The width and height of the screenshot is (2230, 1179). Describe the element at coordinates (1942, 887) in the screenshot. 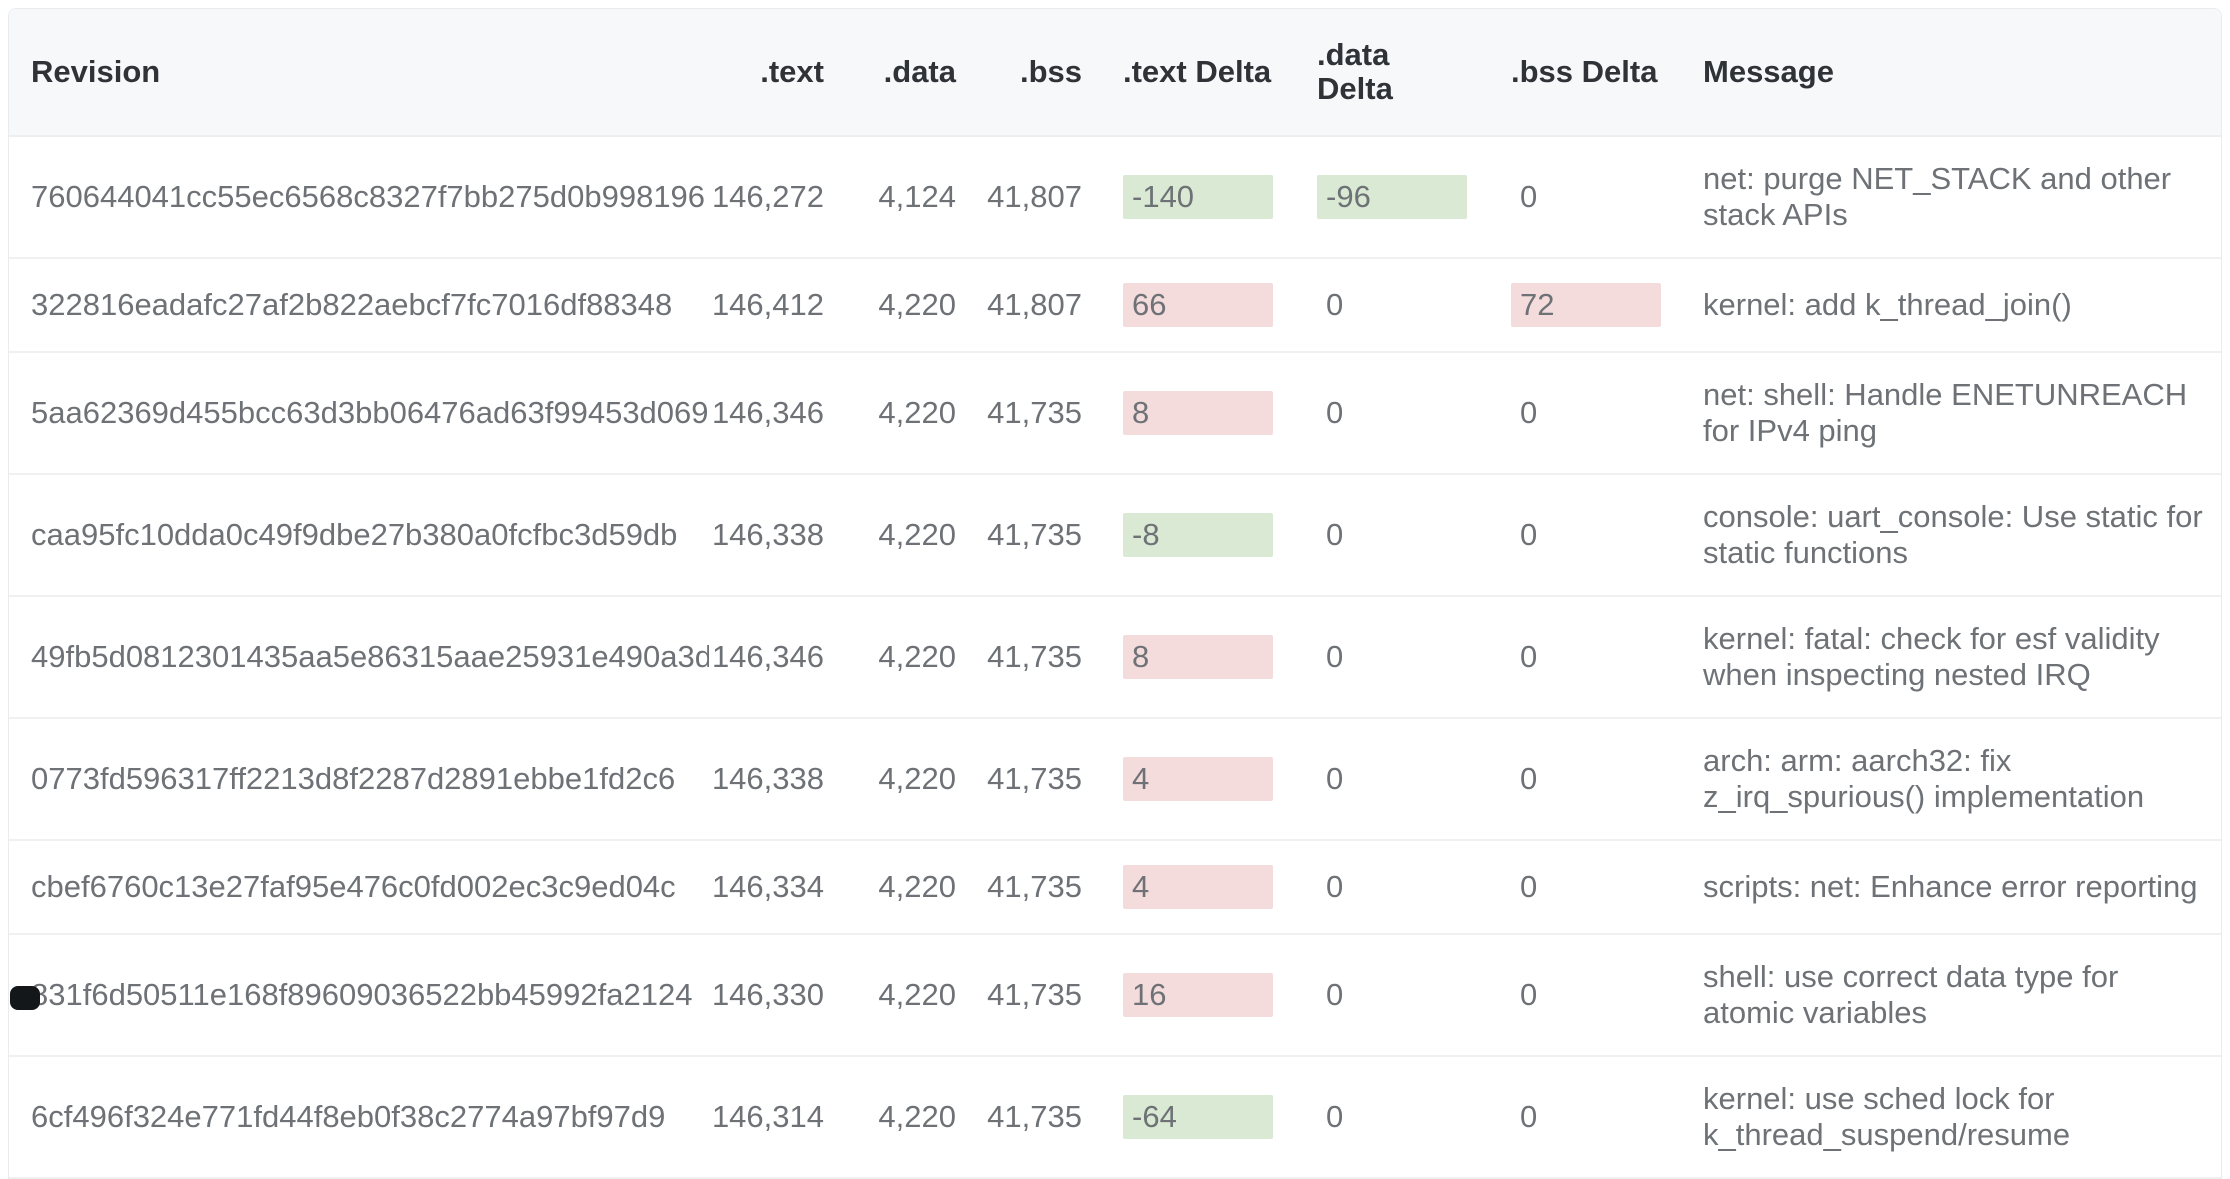

I see `message-cell: scripts: net: Enhance error reporting` at that location.